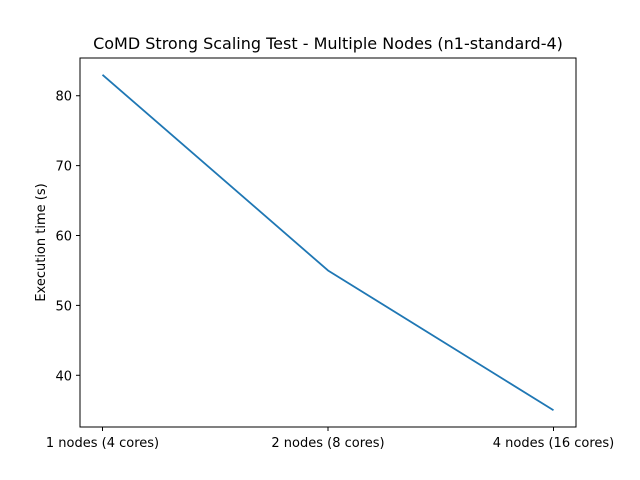  Describe the element at coordinates (554, 443) in the screenshot. I see `x-tick-label: 4 nodes (16 cores)` at that location.